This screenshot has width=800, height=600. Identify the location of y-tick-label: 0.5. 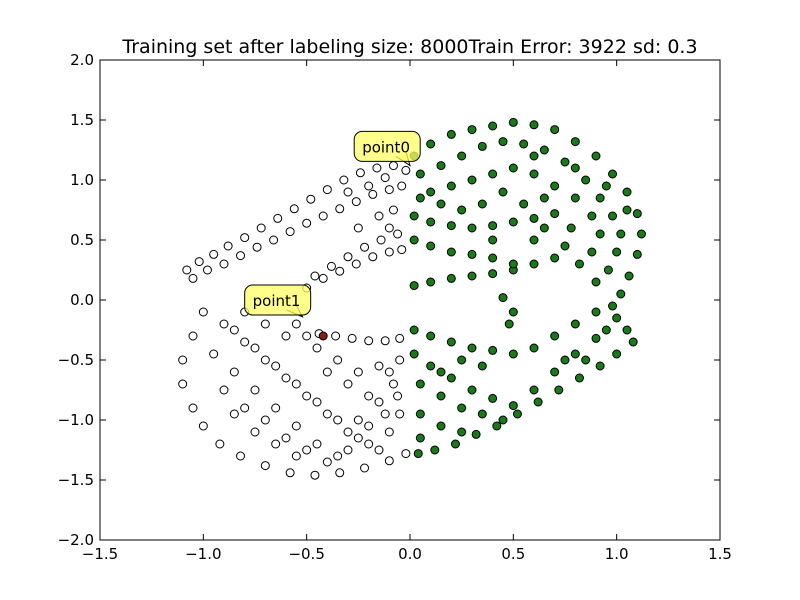
(82, 240).